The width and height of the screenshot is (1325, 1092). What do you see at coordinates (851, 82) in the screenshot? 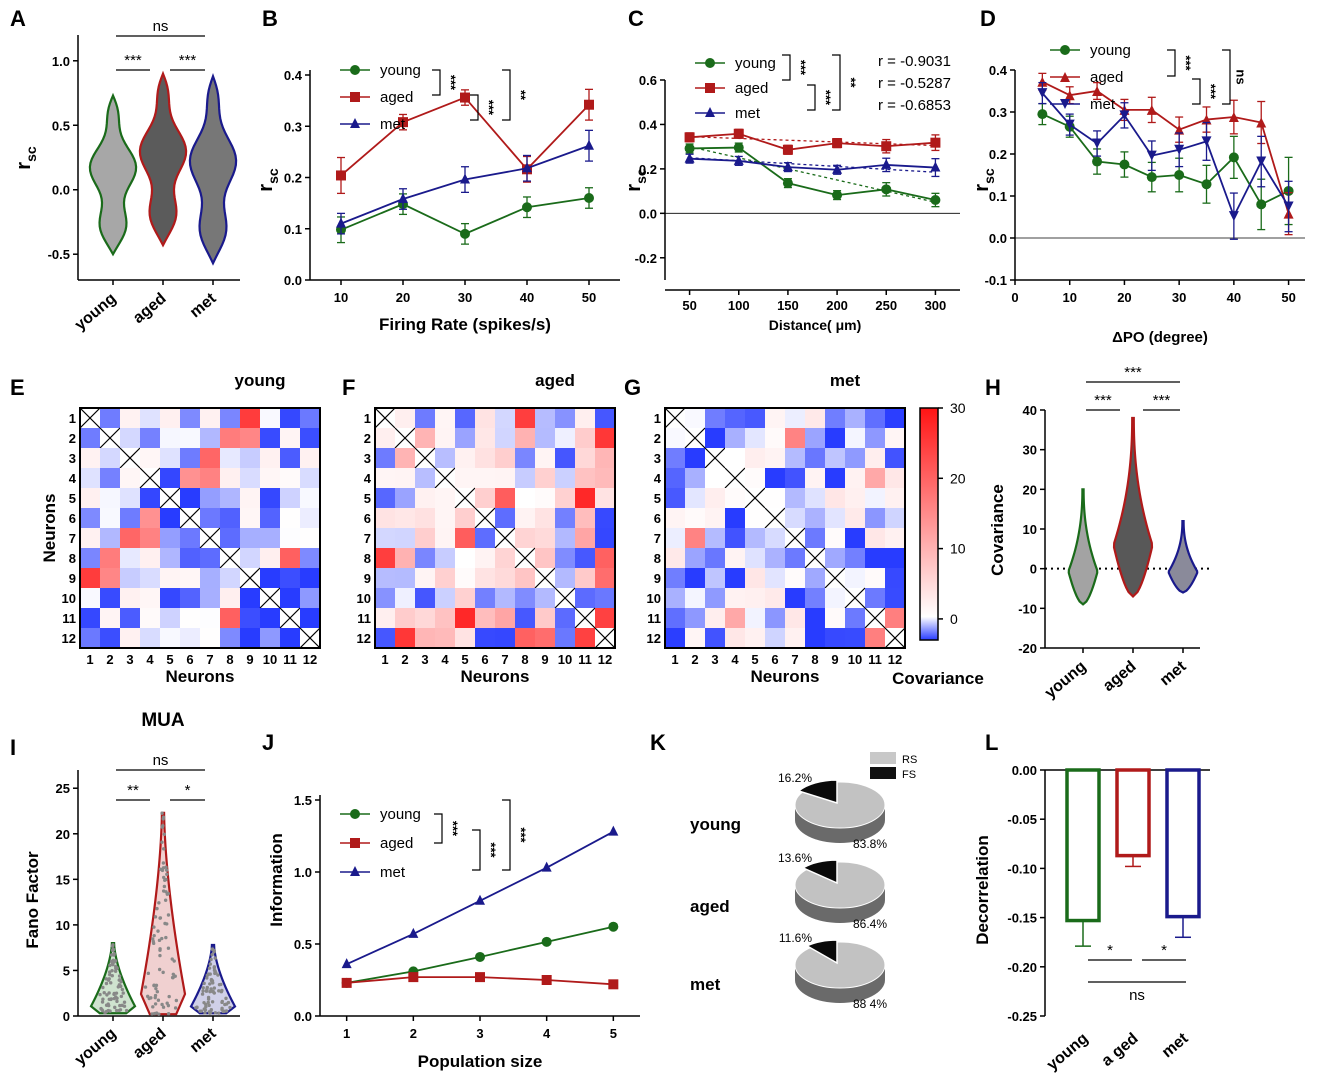
I see `panel-c-bracket-label: **` at bounding box center [851, 82].